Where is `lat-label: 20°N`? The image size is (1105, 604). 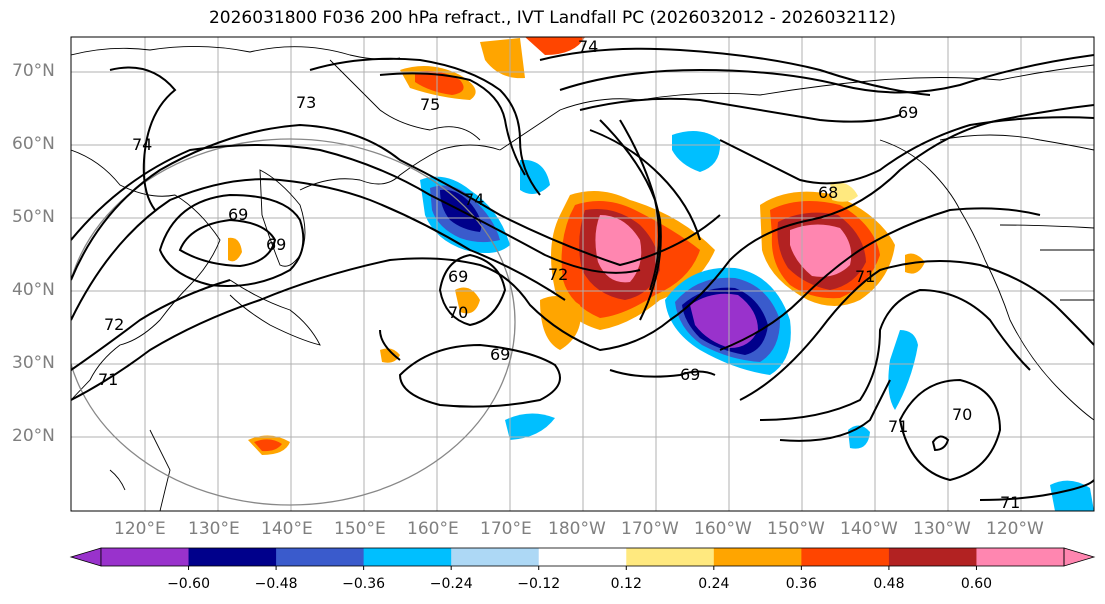 lat-label: 20°N is located at coordinates (33, 436).